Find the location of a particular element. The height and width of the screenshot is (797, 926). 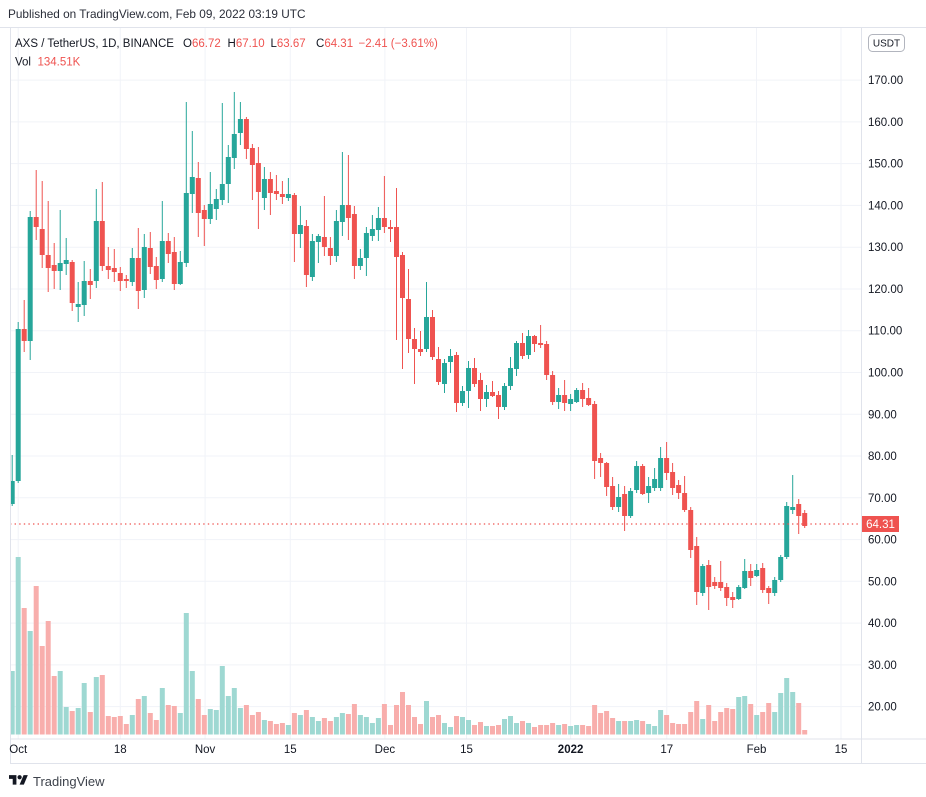

svg-text: Feb is located at coordinates (757, 750).